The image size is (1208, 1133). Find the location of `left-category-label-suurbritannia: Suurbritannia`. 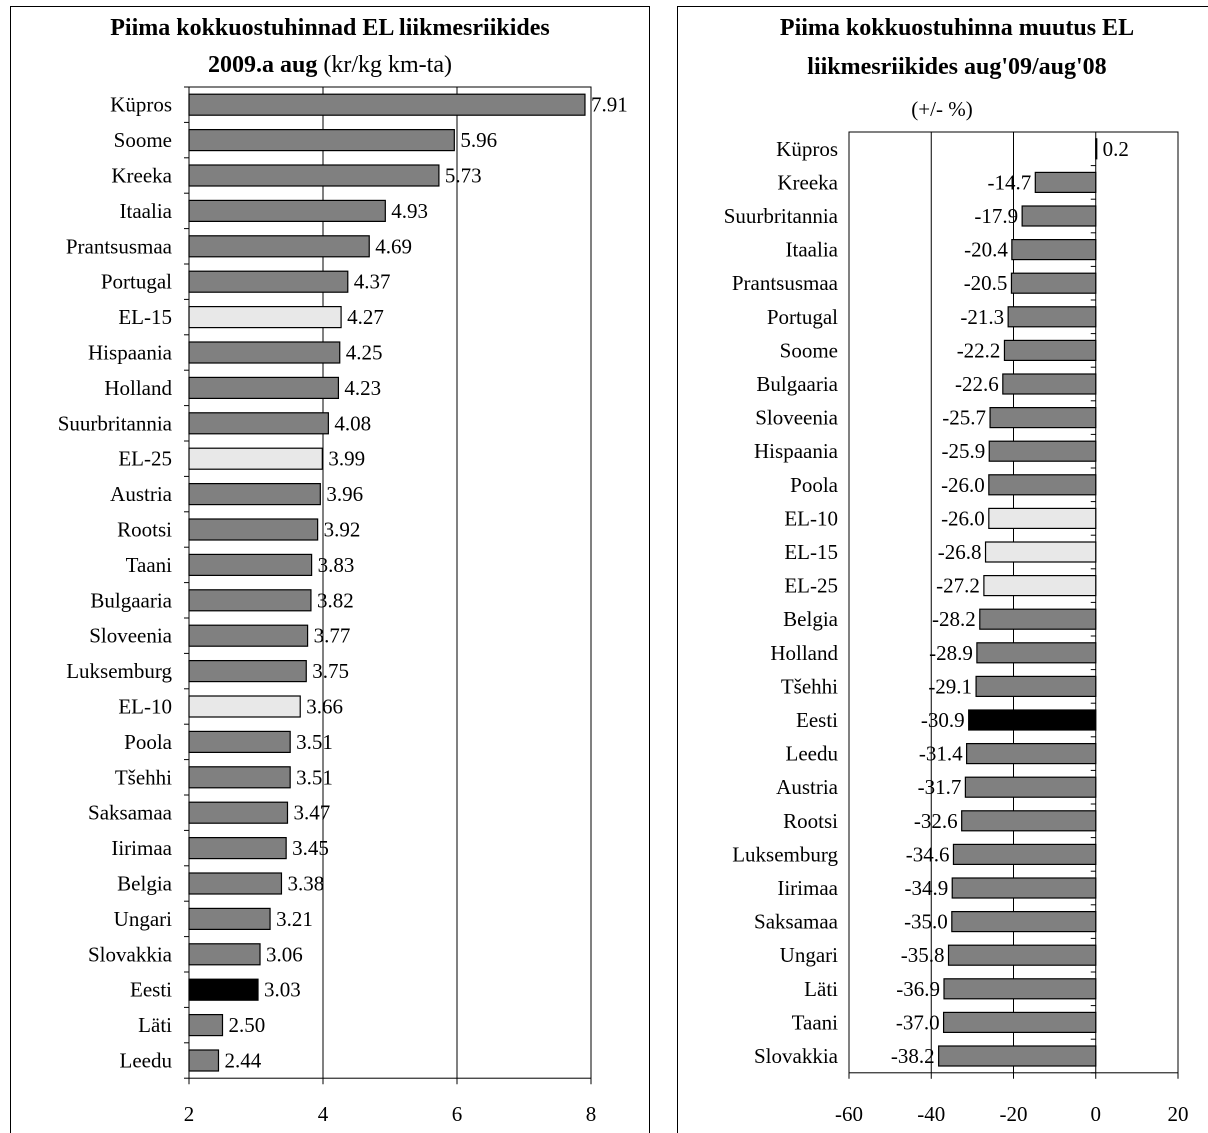

left-category-label-suurbritannia: Suurbritannia is located at coordinates (115, 423).